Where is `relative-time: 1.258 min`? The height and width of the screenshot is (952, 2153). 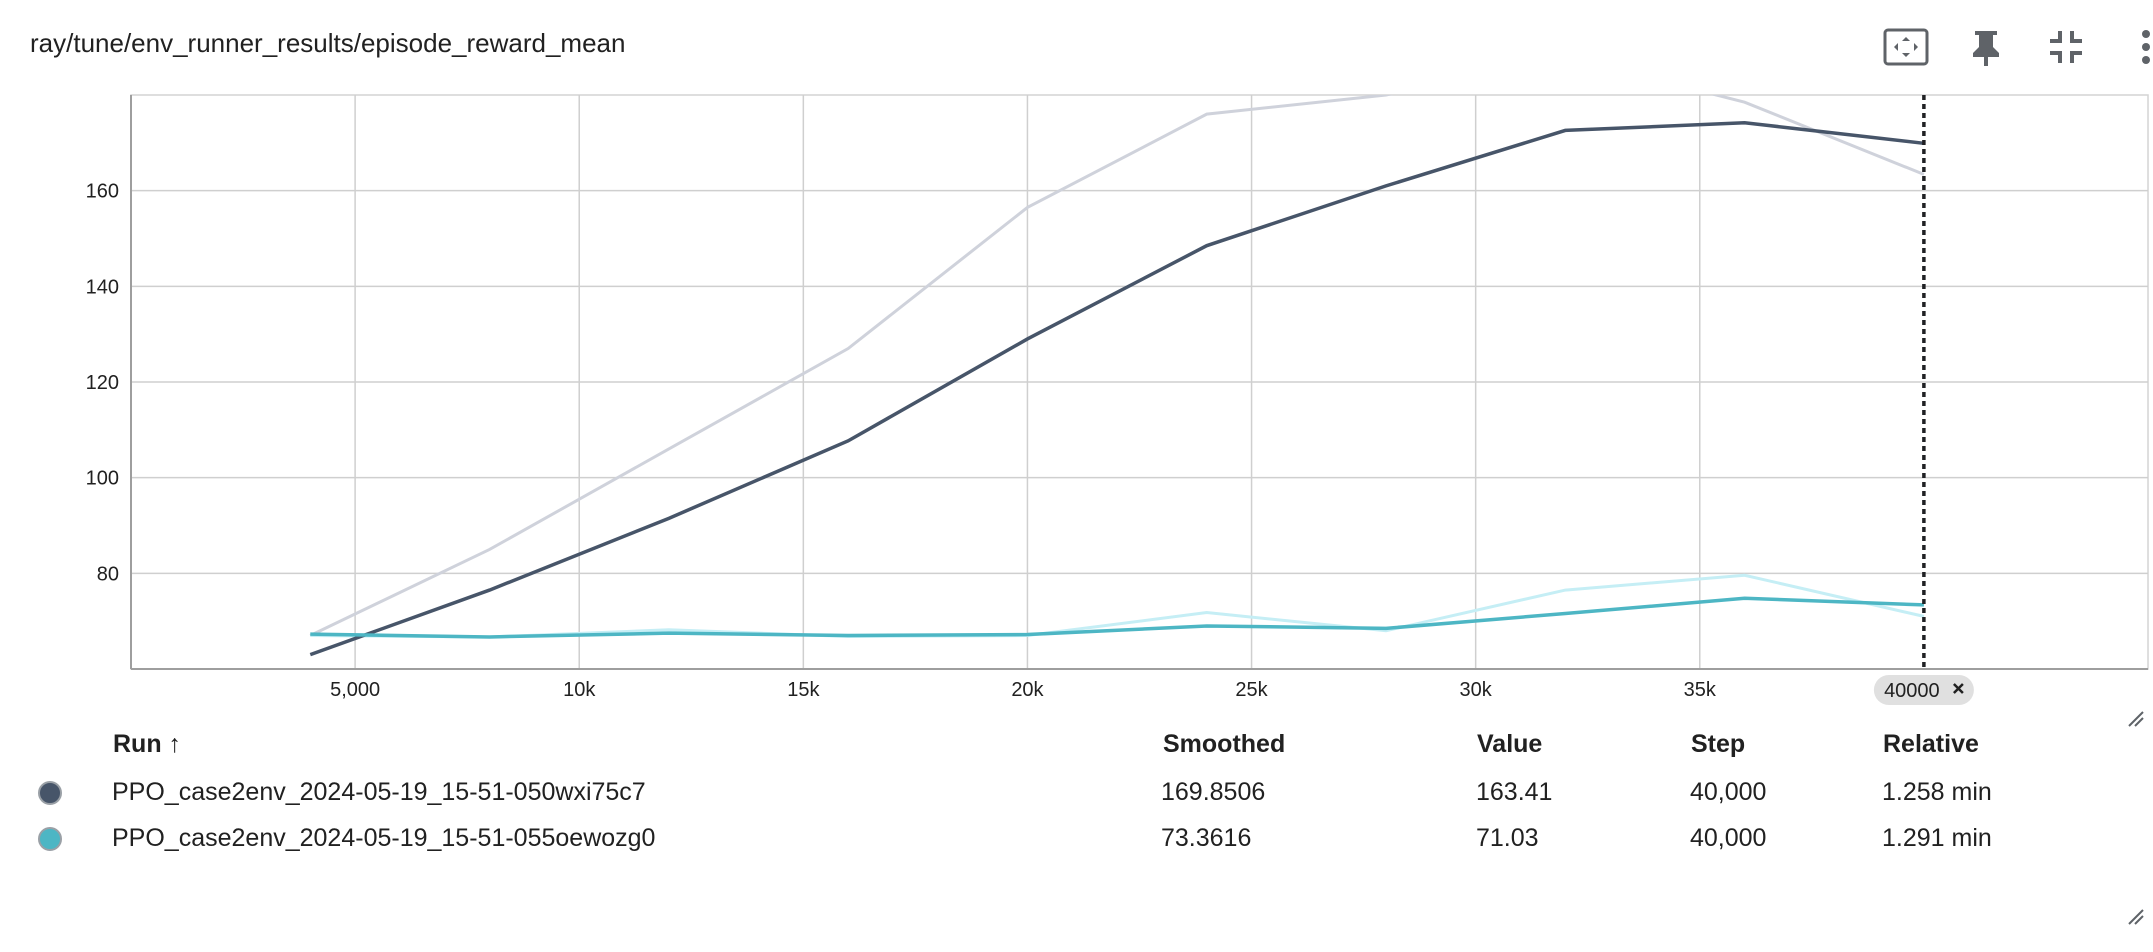 relative-time: 1.258 min is located at coordinates (1937, 792).